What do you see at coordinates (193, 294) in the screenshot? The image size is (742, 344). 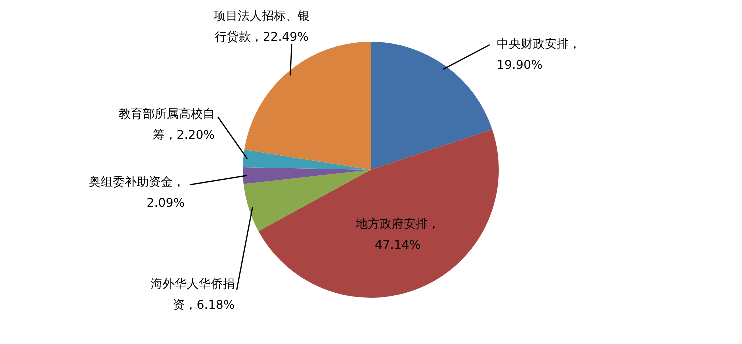 I see `slice-label: 海外华人华侨捐资，6.18%` at bounding box center [193, 294].